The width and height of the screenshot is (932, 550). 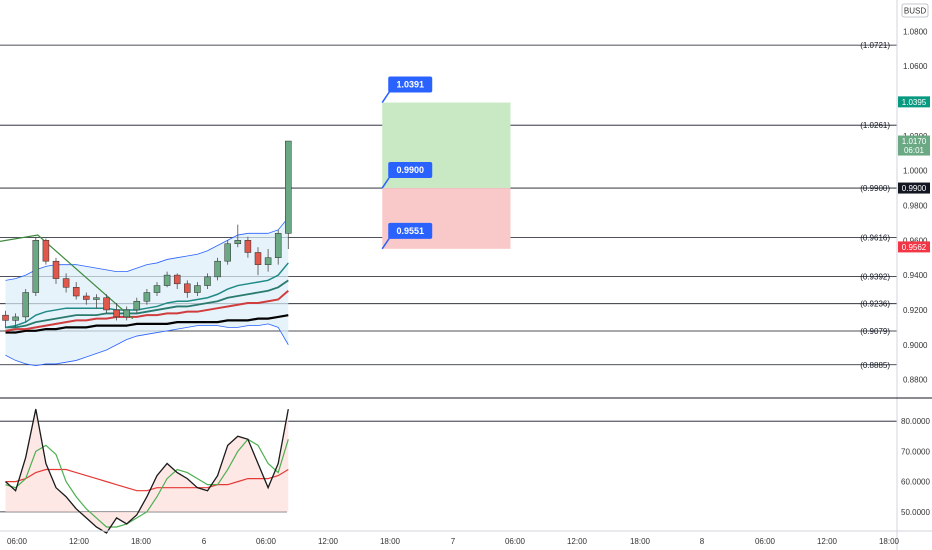 What do you see at coordinates (914, 150) in the screenshot?
I see `price-tag-countdown: 06:01` at bounding box center [914, 150].